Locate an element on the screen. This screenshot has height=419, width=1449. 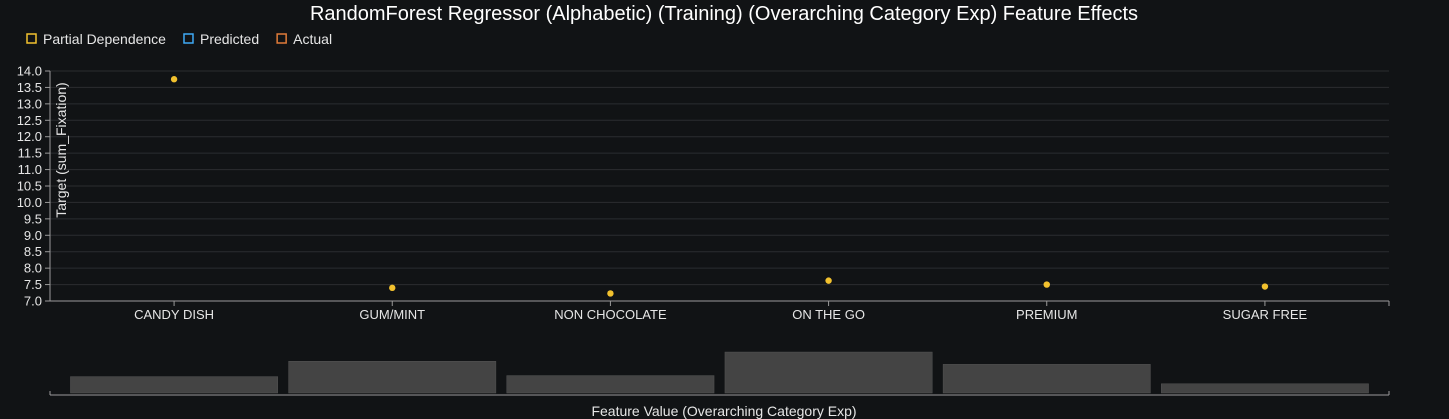
y-tick-label: 13.5 is located at coordinates (29, 87).